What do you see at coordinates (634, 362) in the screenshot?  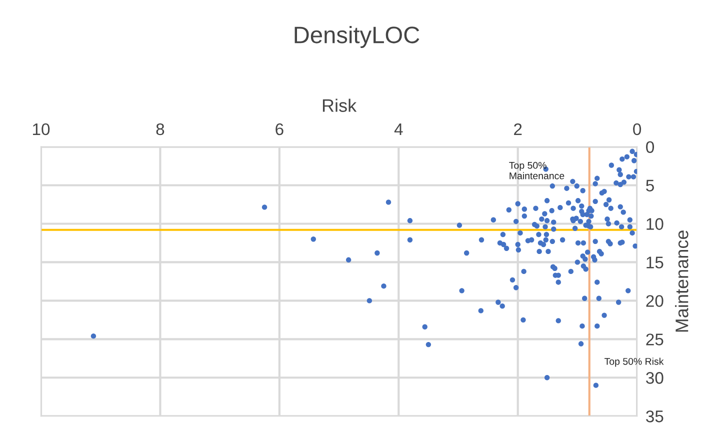 I see `annotation: Top 50% Risk` at bounding box center [634, 362].